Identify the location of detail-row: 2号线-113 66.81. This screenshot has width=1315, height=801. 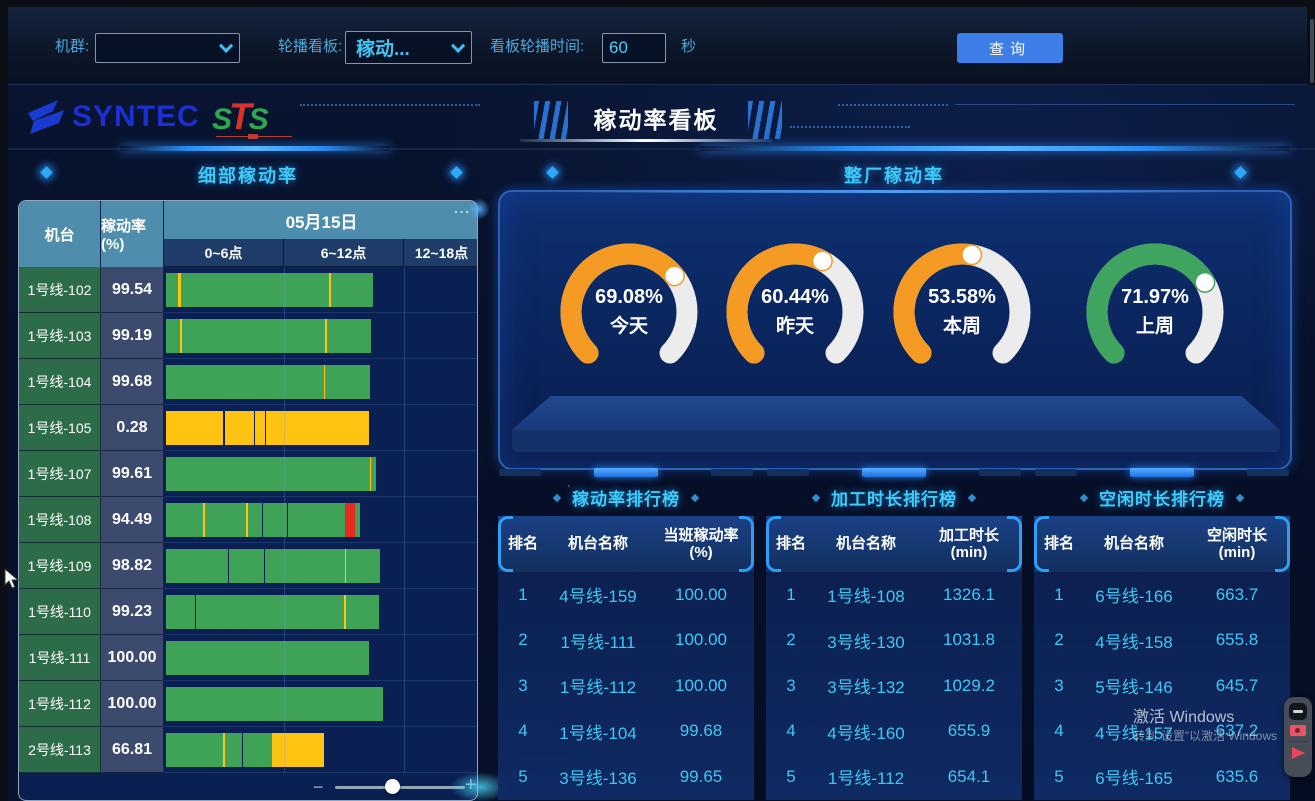
(248, 750).